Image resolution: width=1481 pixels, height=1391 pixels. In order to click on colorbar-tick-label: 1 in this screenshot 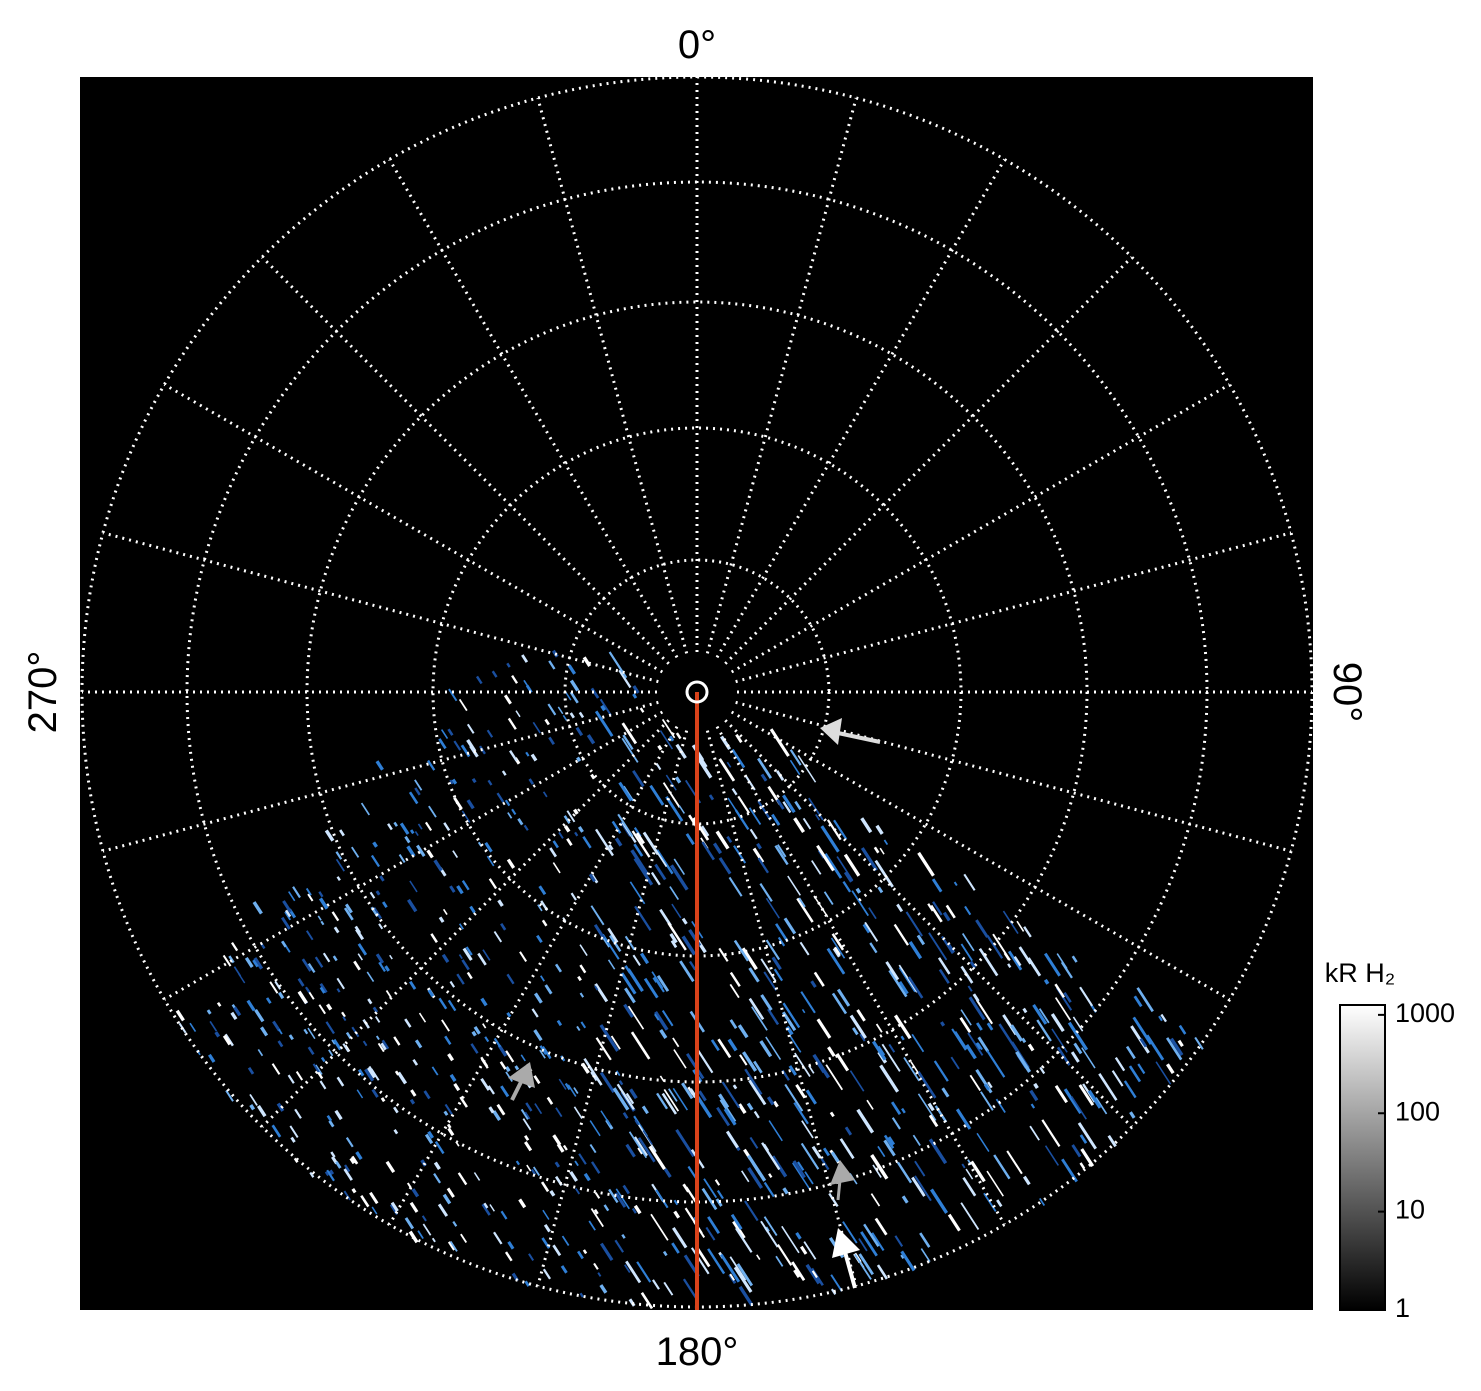, I will do `click(1402, 1308)`.